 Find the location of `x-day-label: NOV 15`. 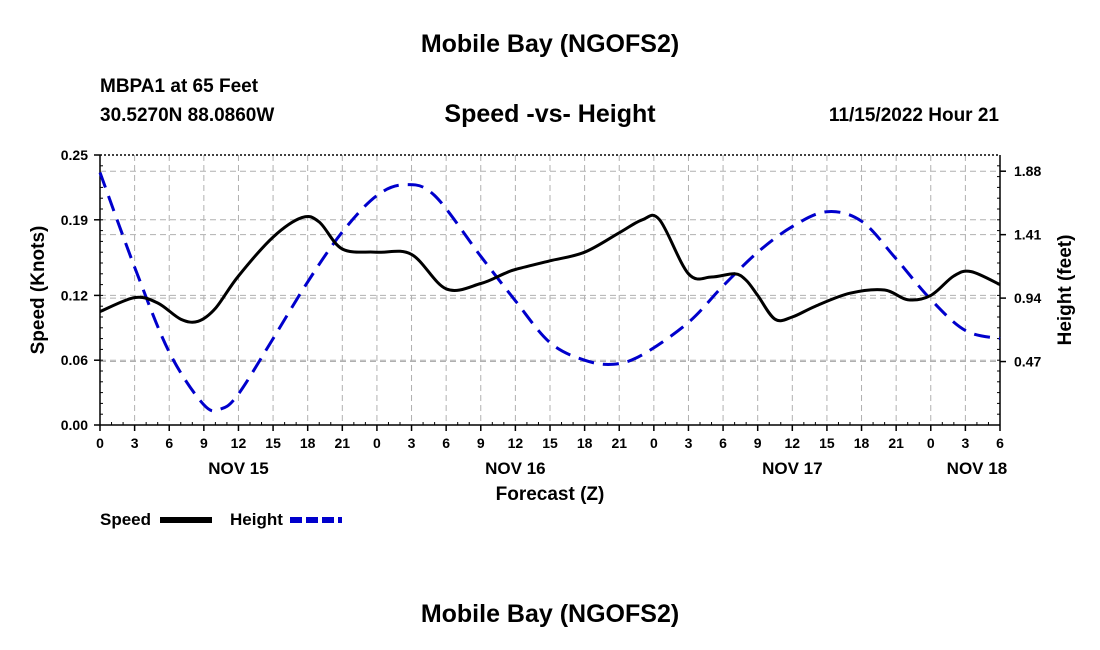

x-day-label: NOV 15 is located at coordinates (238, 468).